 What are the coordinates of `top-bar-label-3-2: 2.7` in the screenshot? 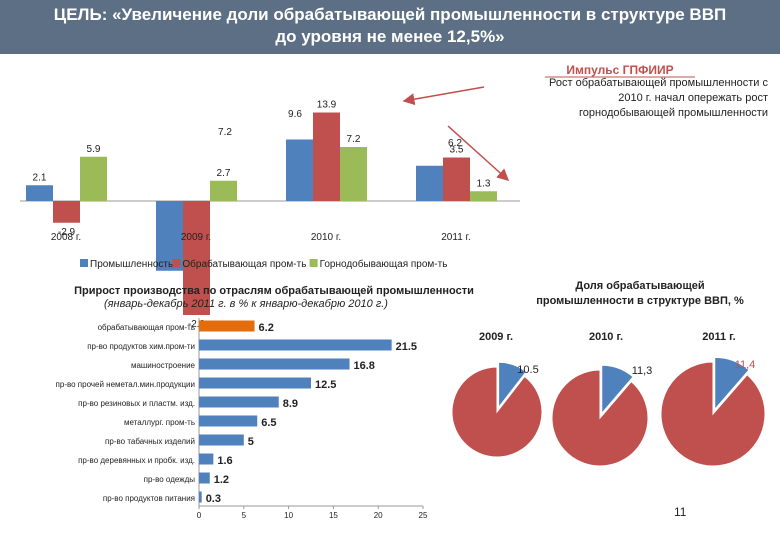 It's located at (224, 173).